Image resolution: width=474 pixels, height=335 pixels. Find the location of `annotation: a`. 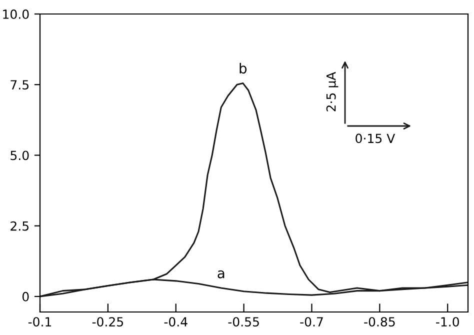

annotation: a is located at coordinates (221, 274).